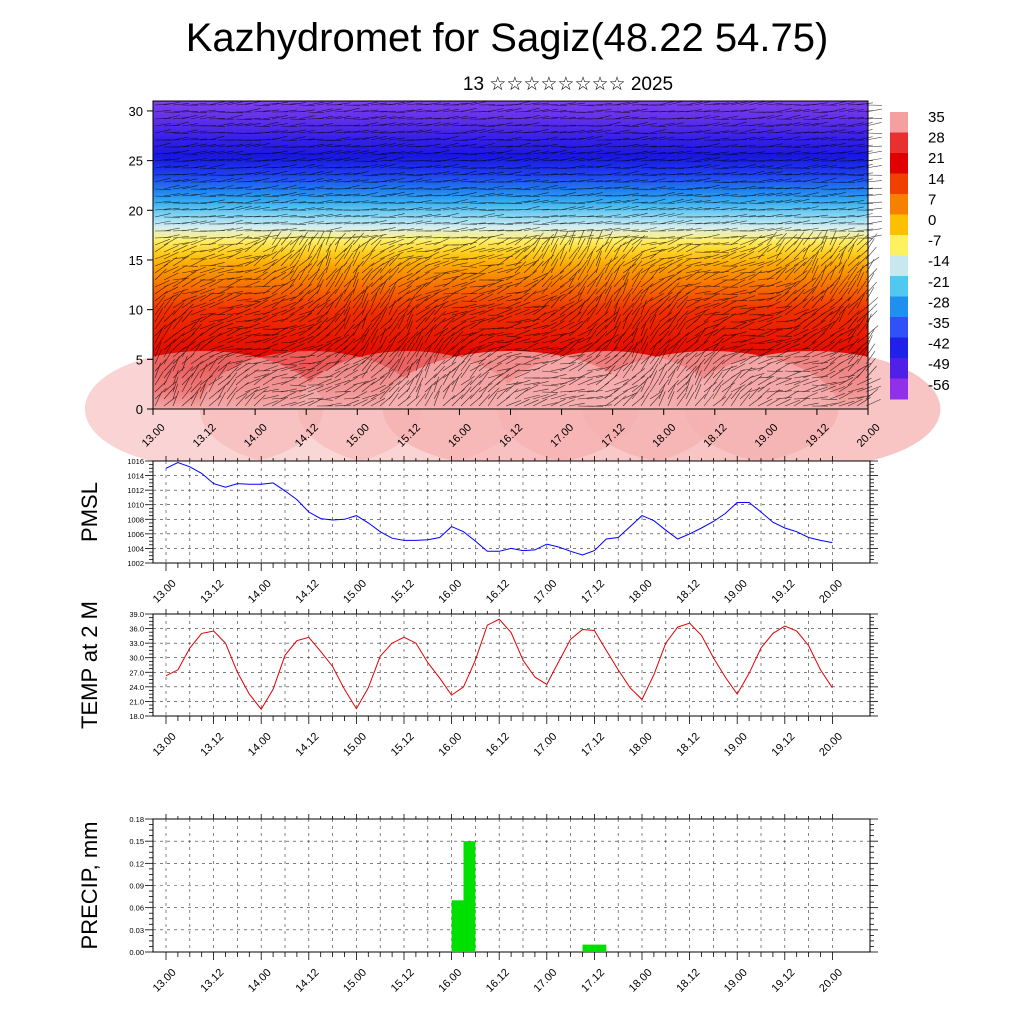 This screenshot has width=1024, height=1024. I want to click on colorbar-label: -21, so click(939, 282).